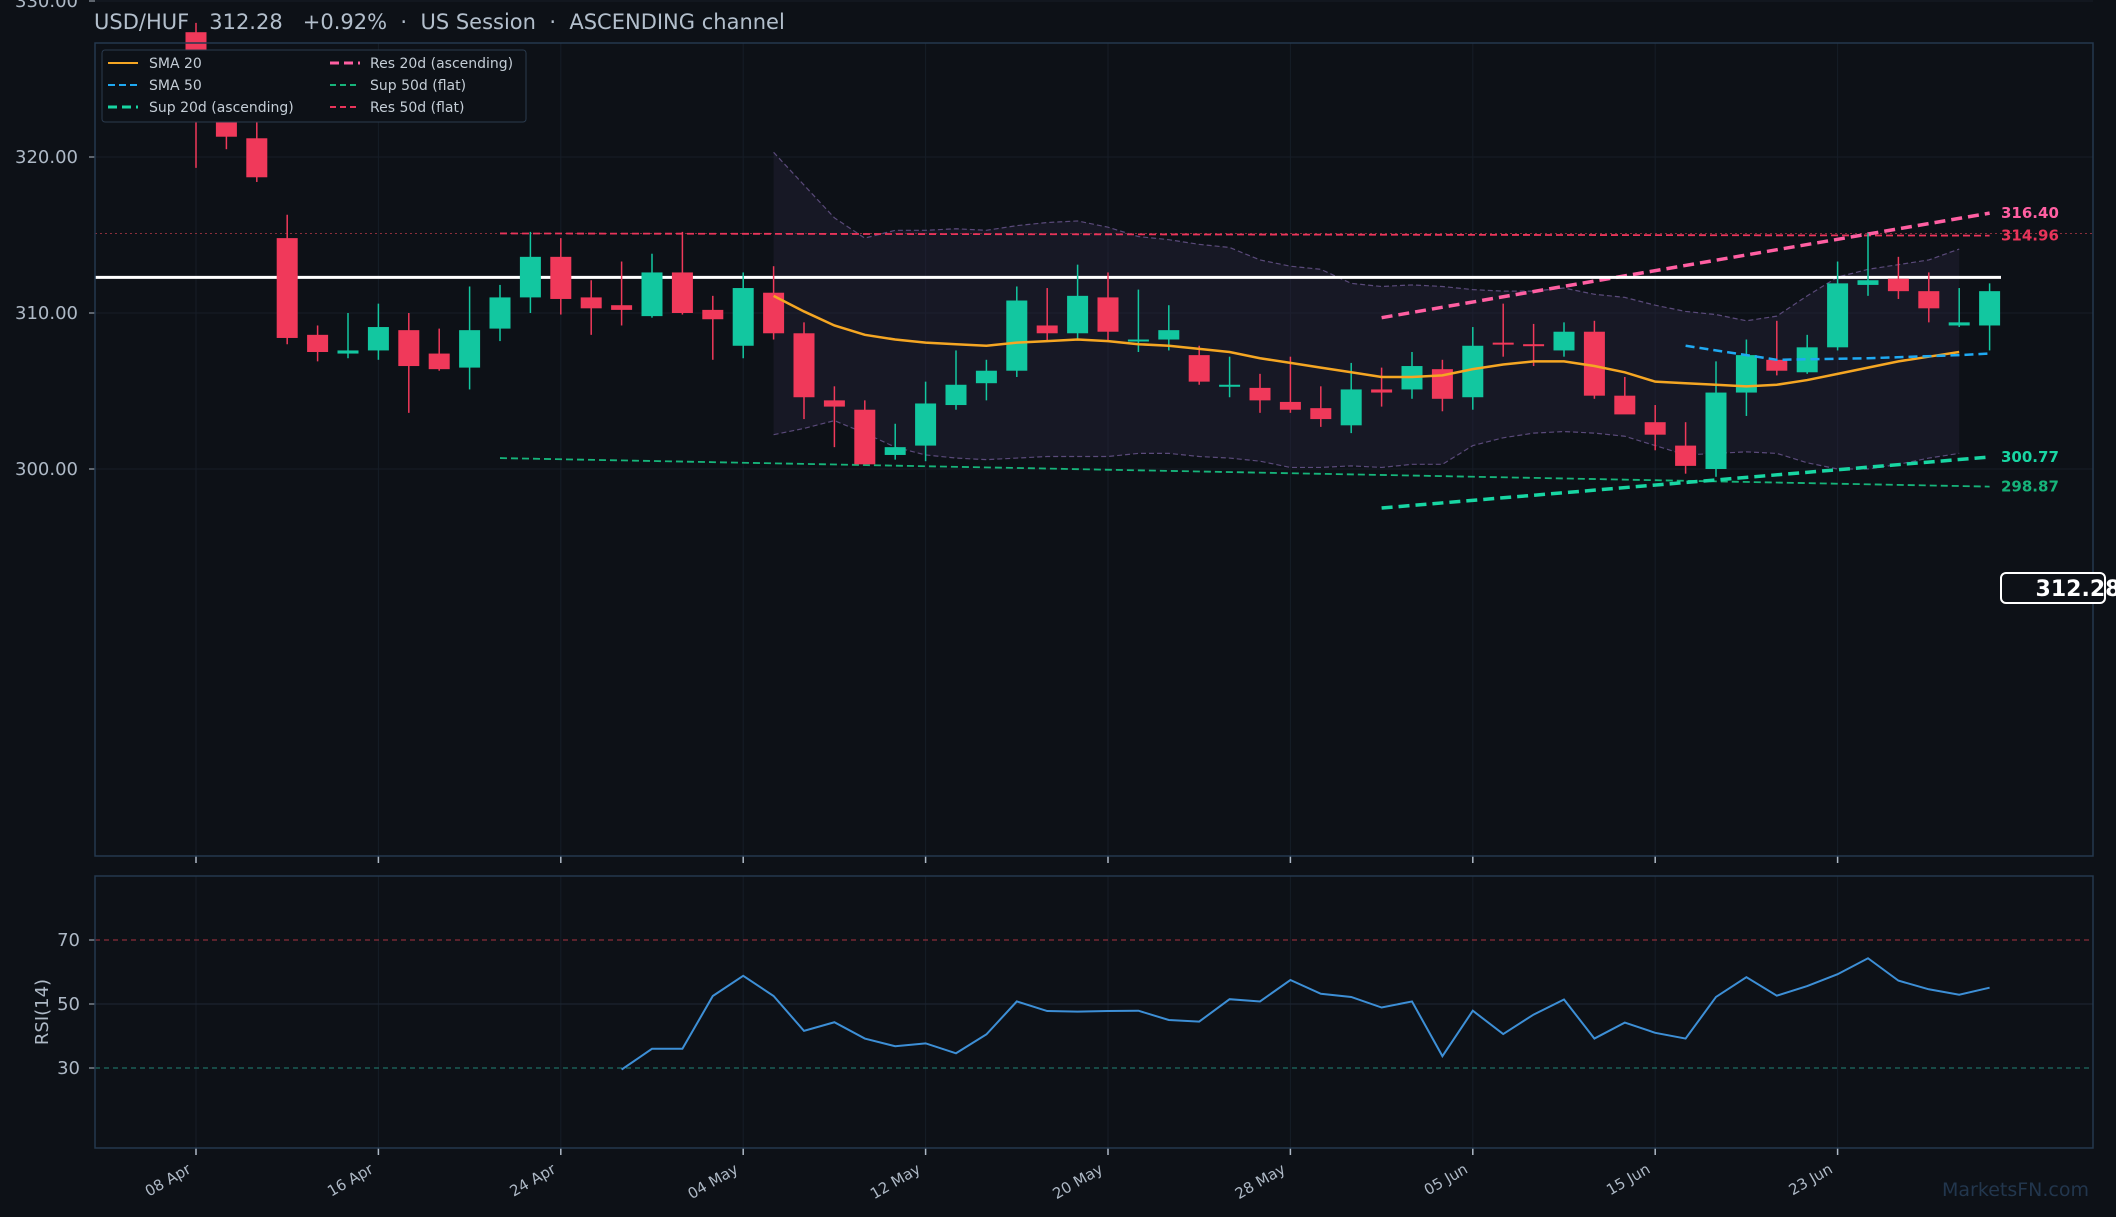 The width and height of the screenshot is (2116, 1217). What do you see at coordinates (533, 1179) in the screenshot?
I see `x-tick-label-2: 24 Apr` at bounding box center [533, 1179].